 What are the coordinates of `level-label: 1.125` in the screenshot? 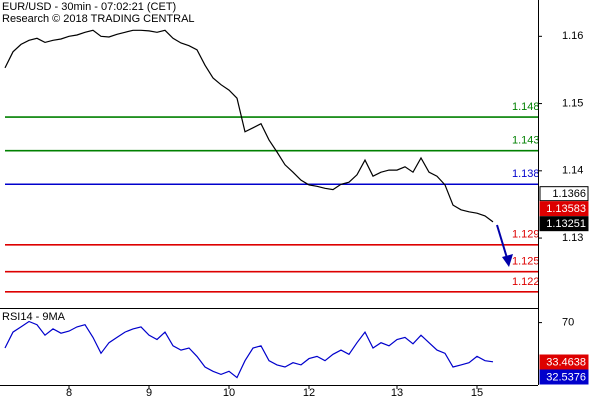 It's located at (526, 262).